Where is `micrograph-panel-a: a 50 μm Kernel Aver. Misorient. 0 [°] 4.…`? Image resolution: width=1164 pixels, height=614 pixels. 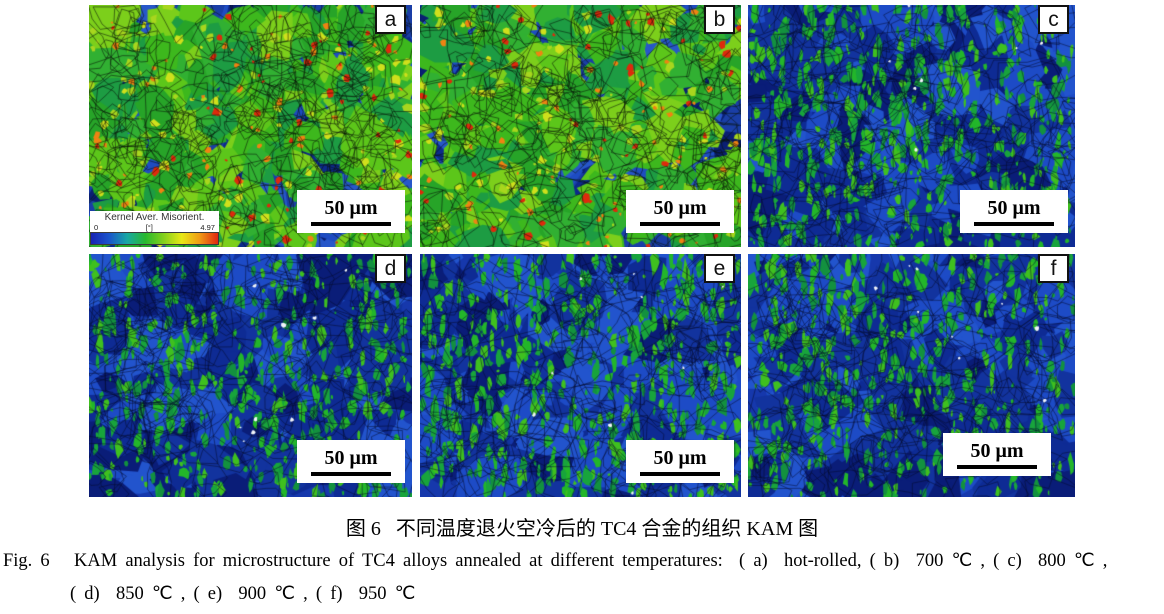
micrograph-panel-a: a 50 μm Kernel Aver. Misorient. 0 [°] 4.… is located at coordinates (250, 126).